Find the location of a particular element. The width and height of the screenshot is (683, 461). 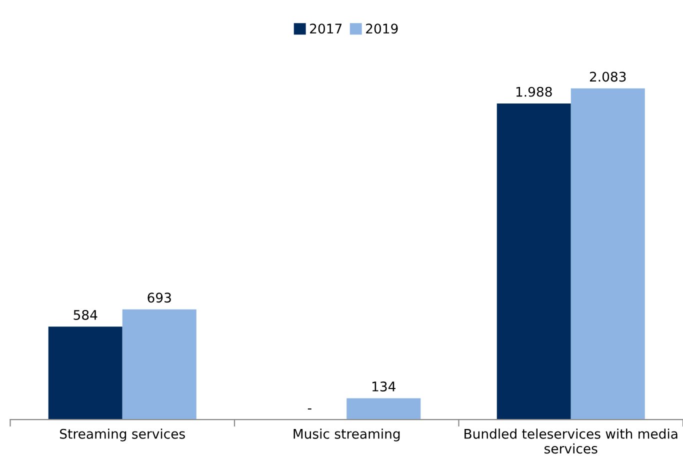

data-label: 693 is located at coordinates (159, 297).